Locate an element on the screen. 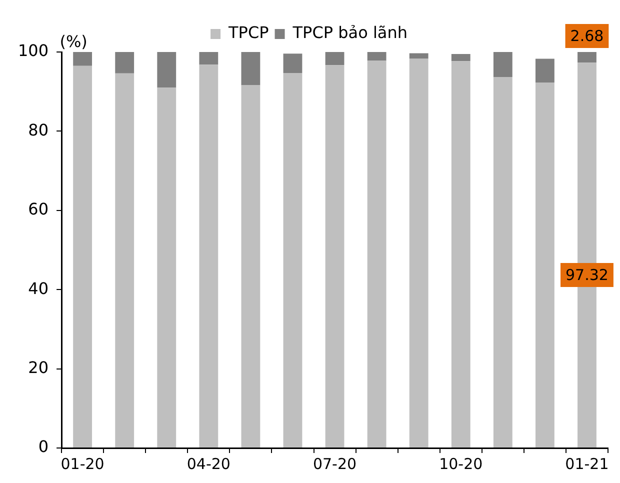 The image size is (620, 483). y-tick-label: 20 is located at coordinates (38, 367).